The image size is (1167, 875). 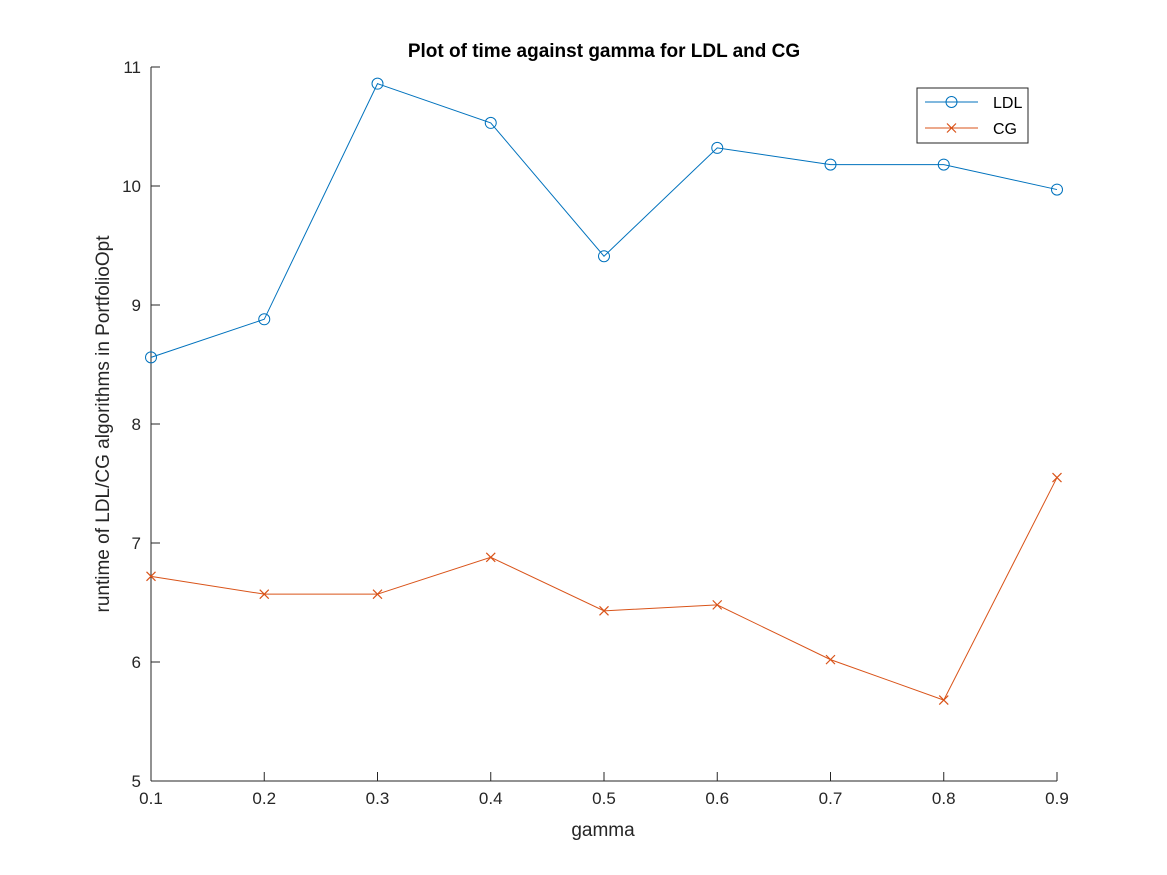 What do you see at coordinates (136, 305) in the screenshot?
I see `y-tick-label: 9` at bounding box center [136, 305].